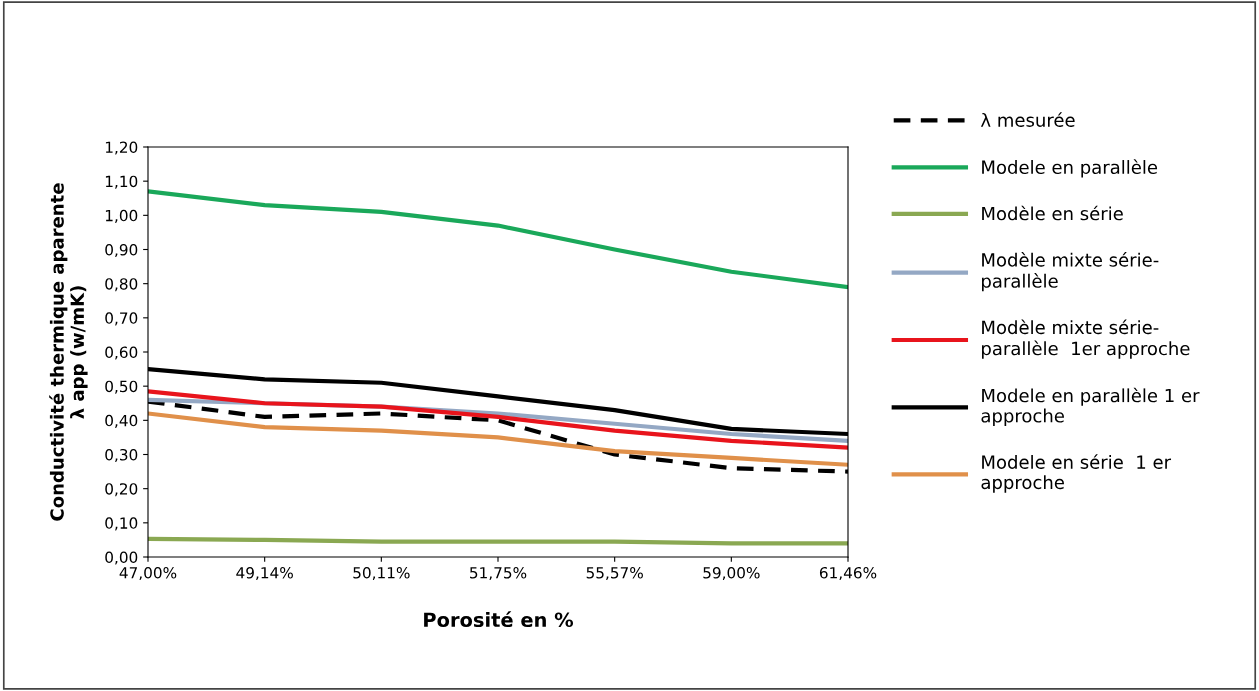 The image size is (1259, 691). Describe the element at coordinates (121, 455) in the screenshot. I see `y-tick-label: 0,30` at that location.